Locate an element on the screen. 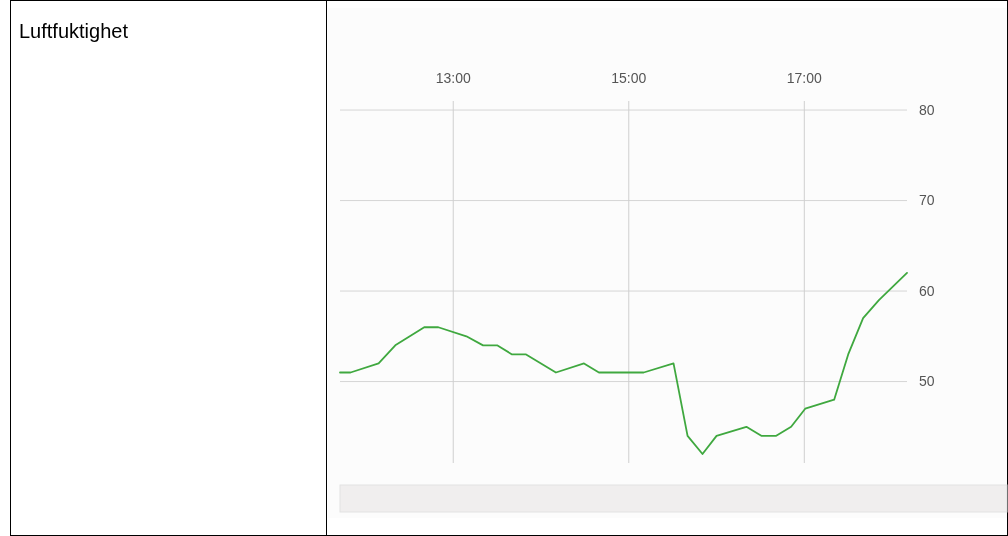 This screenshot has height=536, width=1008. x-tick-label: 13:00 is located at coordinates (453, 78).